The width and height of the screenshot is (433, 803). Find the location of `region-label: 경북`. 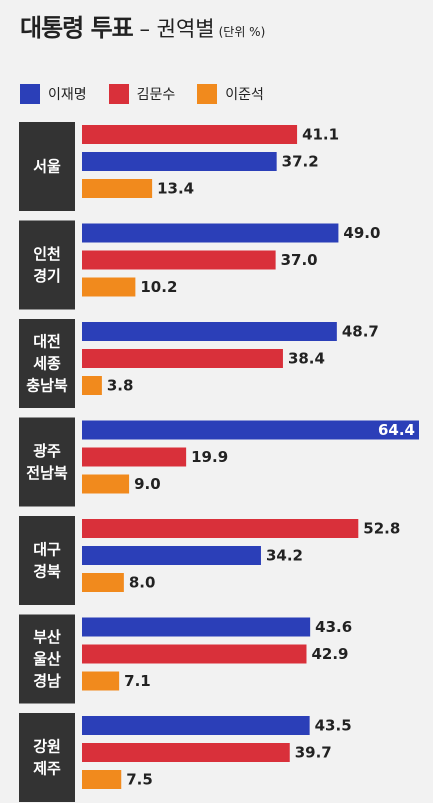

region-label: 경북 is located at coordinates (47, 572).